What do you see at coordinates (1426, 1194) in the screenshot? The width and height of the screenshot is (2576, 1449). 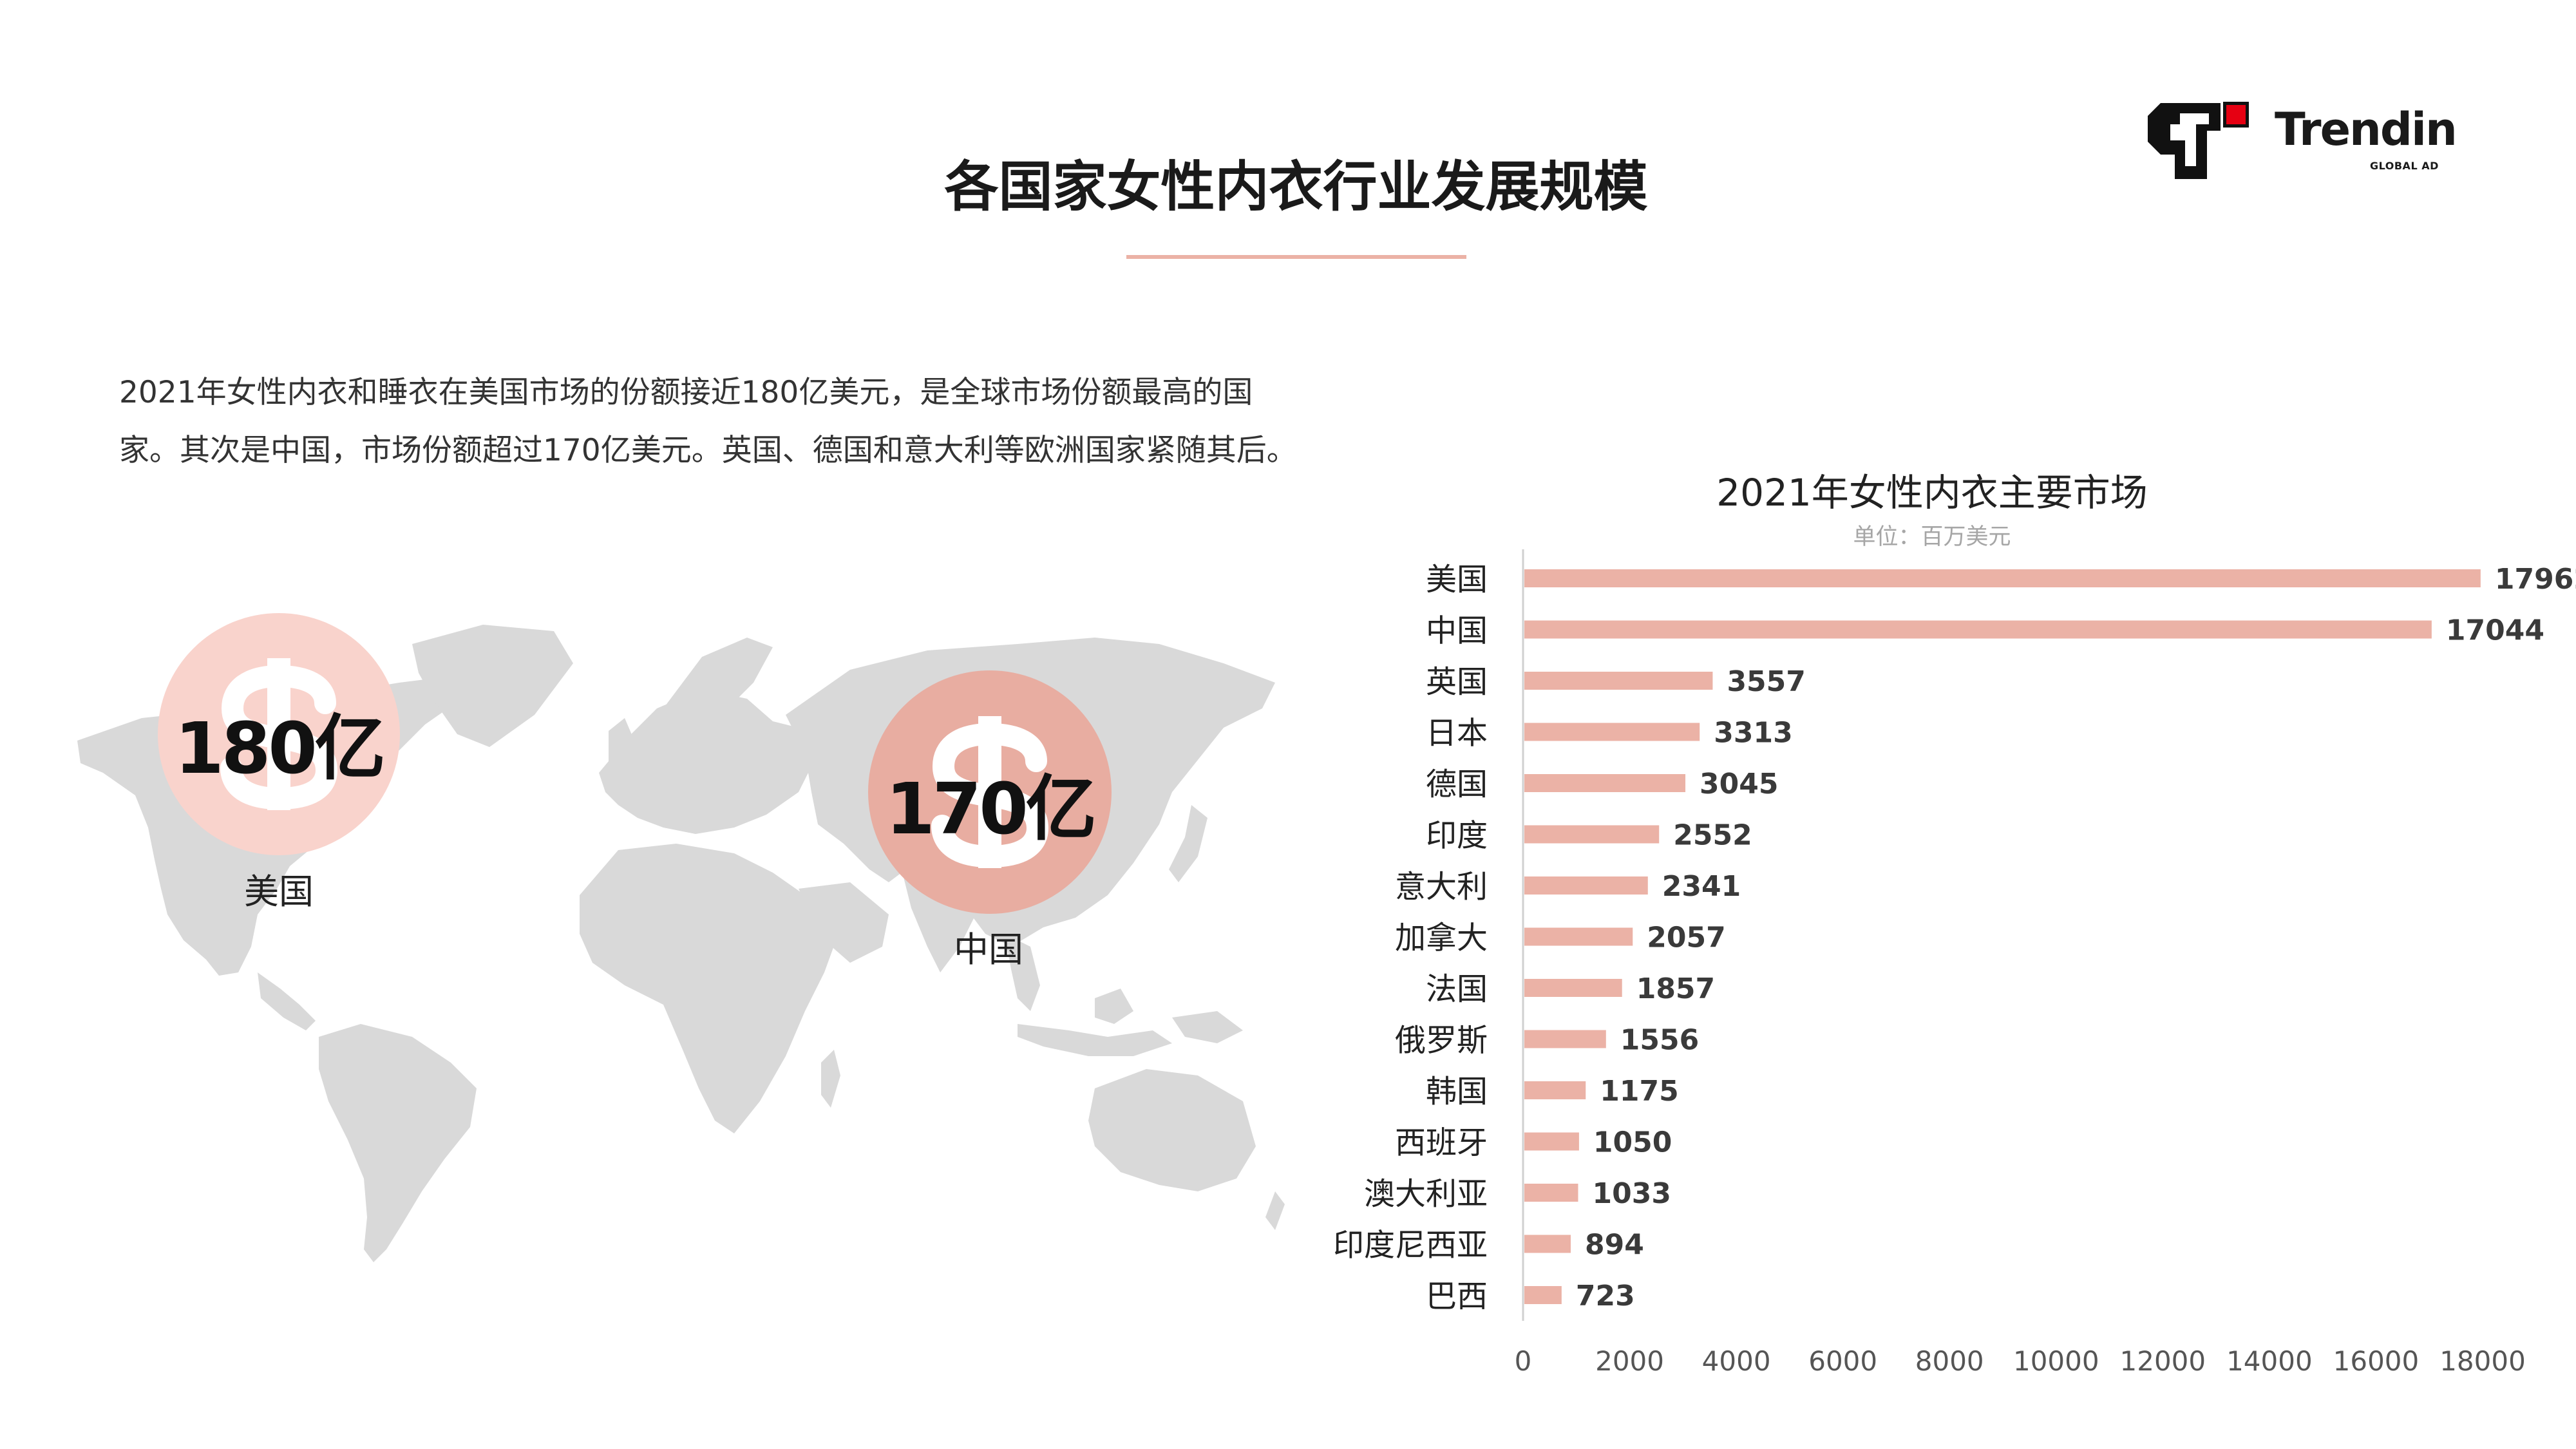 I see `category-label-12: 澳大利亚` at bounding box center [1426, 1194].